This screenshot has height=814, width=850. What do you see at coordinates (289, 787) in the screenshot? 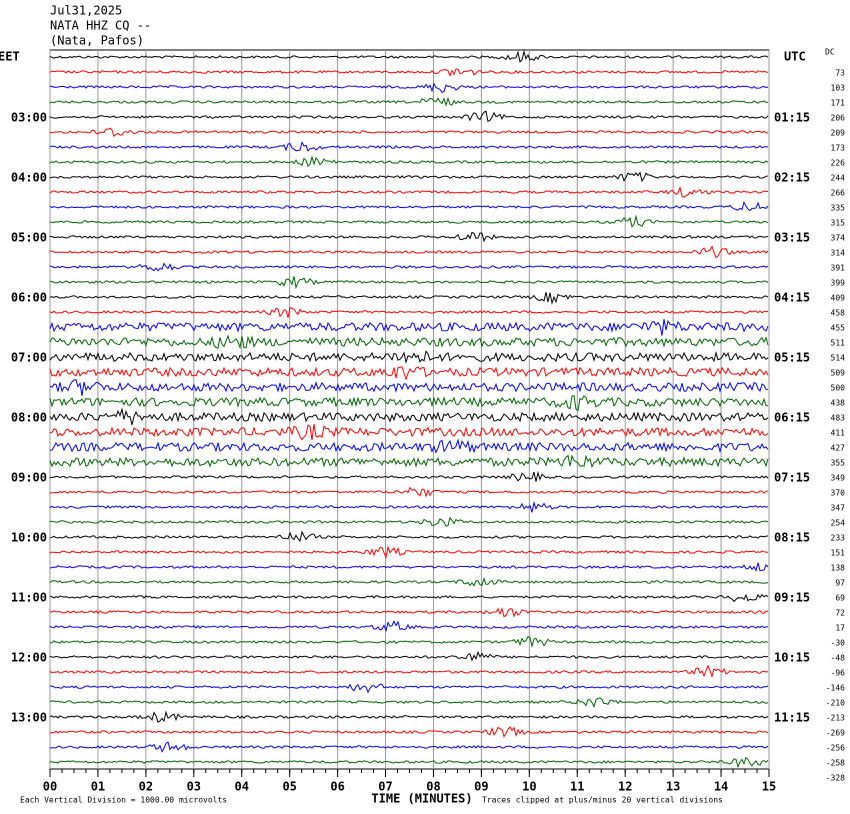
I see `x-tick-label: 05` at bounding box center [289, 787].